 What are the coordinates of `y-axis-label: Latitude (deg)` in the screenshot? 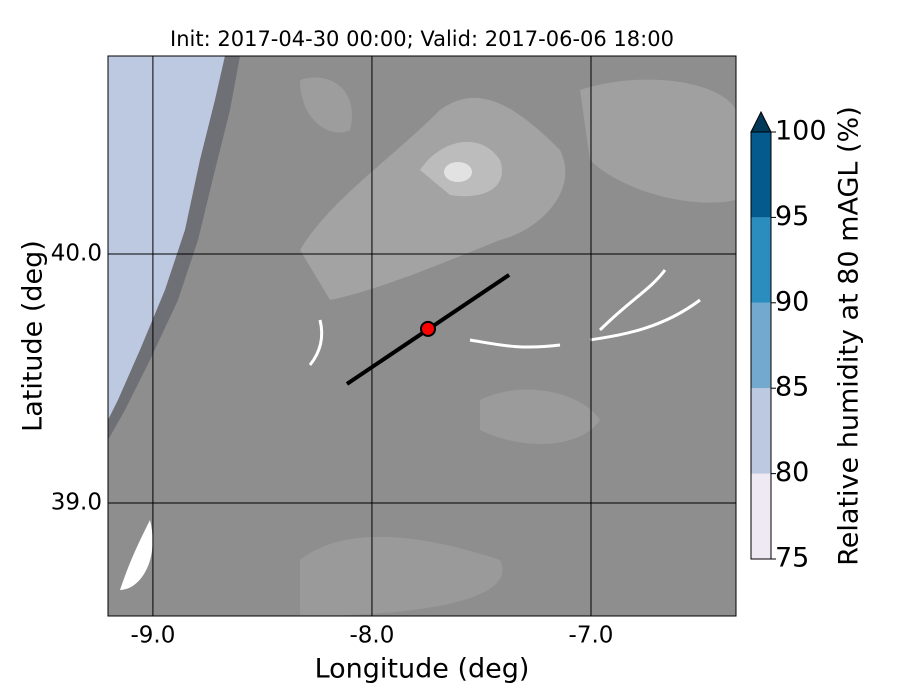 It's located at (33, 336).